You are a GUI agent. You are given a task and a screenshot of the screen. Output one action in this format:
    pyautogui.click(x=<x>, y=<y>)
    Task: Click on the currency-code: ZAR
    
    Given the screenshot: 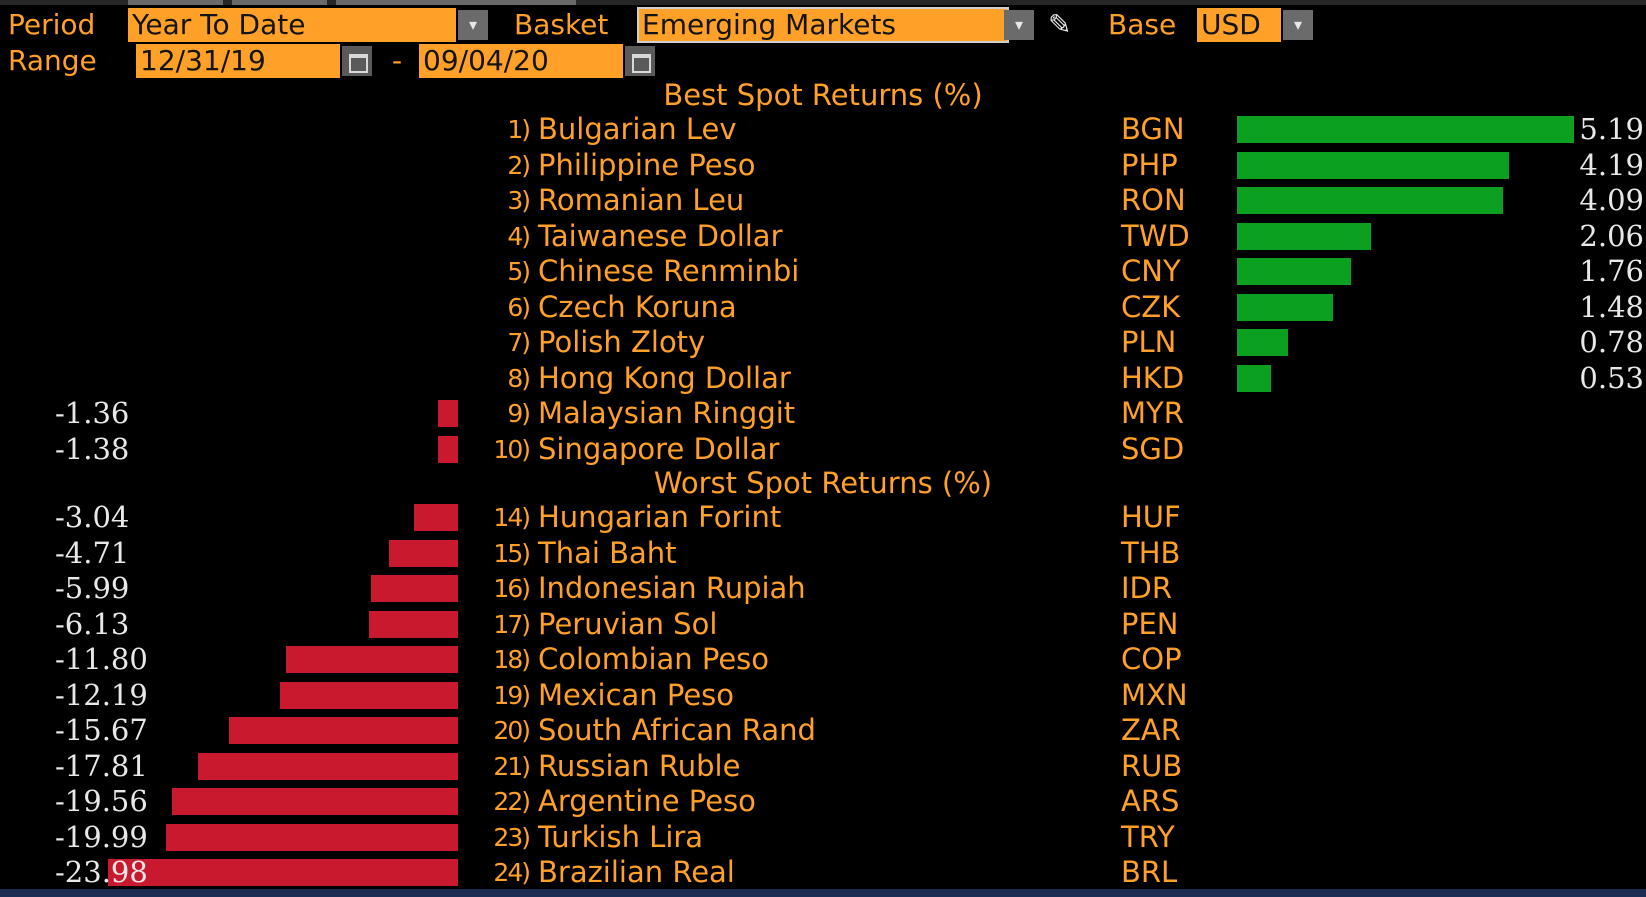 What is the action you would take?
    pyautogui.click(x=1151, y=730)
    